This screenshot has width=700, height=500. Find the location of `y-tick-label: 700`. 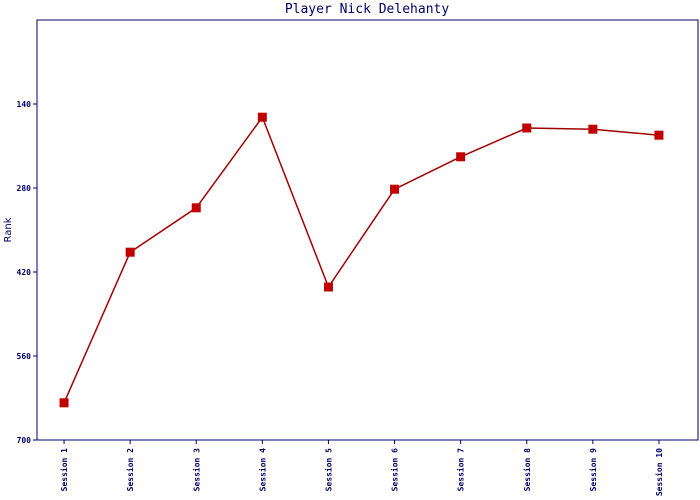

y-tick-label: 700 is located at coordinates (24, 440).